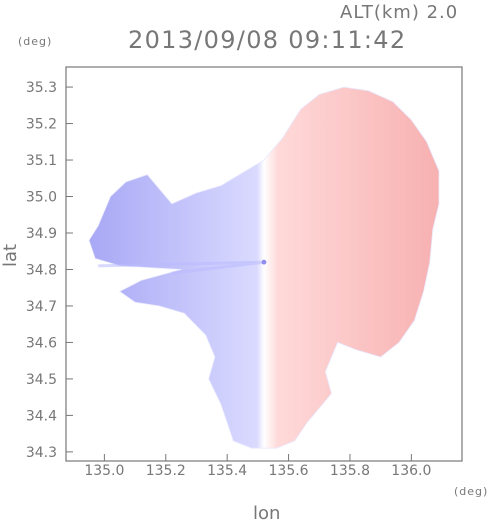 The image size is (491, 521). What do you see at coordinates (104, 471) in the screenshot?
I see `x-tick-label: 135.0` at bounding box center [104, 471].